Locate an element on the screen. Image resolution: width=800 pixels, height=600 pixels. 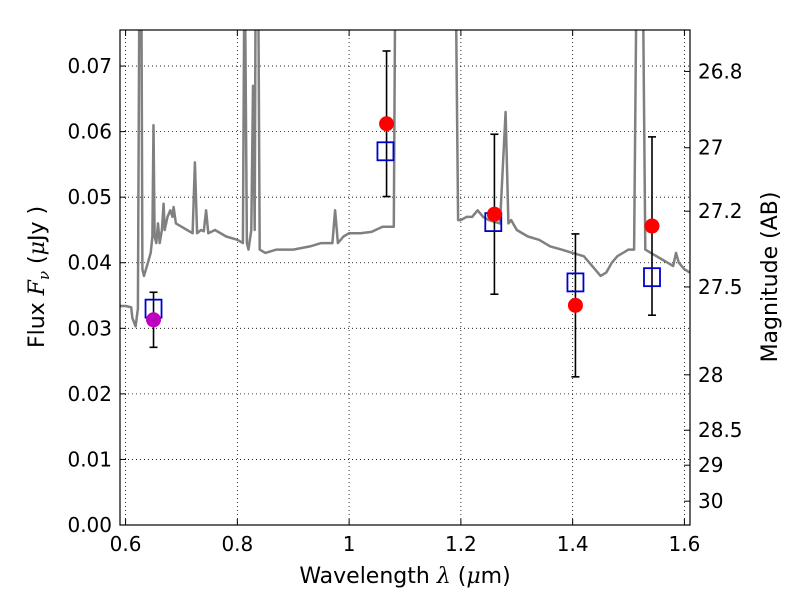
y2-tick-label: 29 is located at coordinates (710, 465).